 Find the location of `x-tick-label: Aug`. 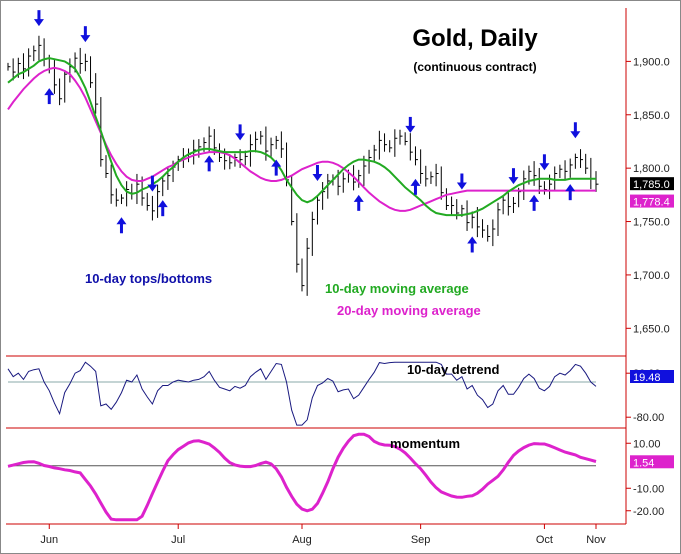

x-tick-label: Aug is located at coordinates (302, 540).